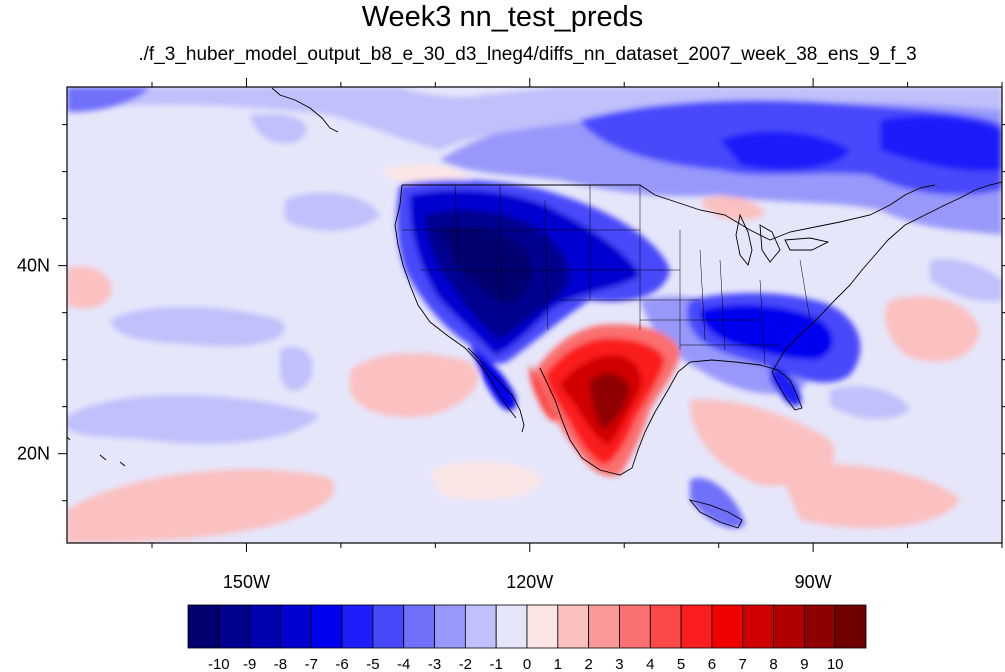  Describe the element at coordinates (681, 664) in the screenshot. I see `colorbar-label: 5` at that location.